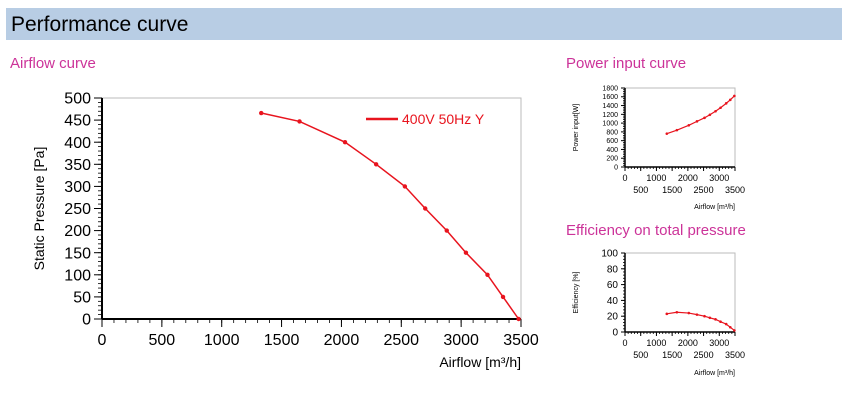 Image resolution: width=852 pixels, height=400 pixels. Describe the element at coordinates (656, 343) in the screenshot. I see `efficiency-x-tick-label: 1000` at that location.